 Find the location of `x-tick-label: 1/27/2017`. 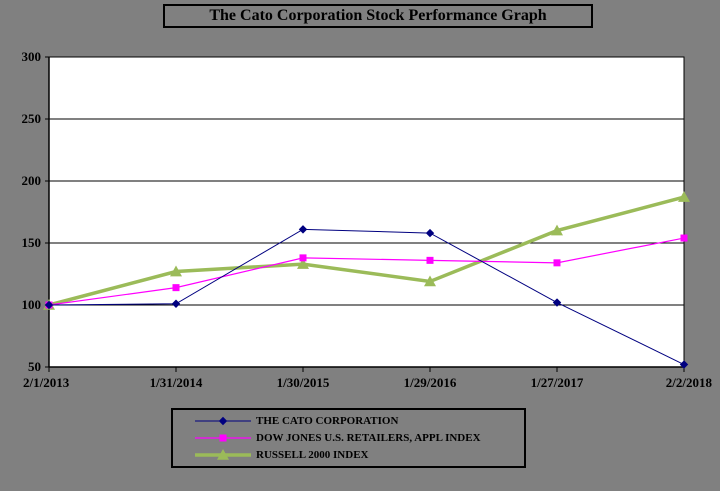

x-tick-label: 1/27/2017 is located at coordinates (557, 382).